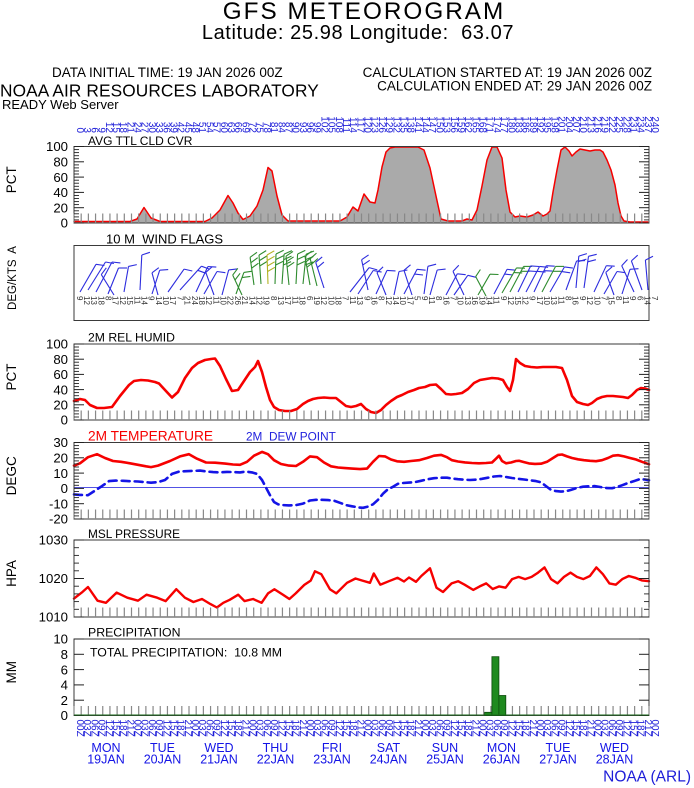 The image size is (694, 788). What do you see at coordinates (332, 760) in the screenshot?
I see `svg-text: 23JAN` at bounding box center [332, 760].